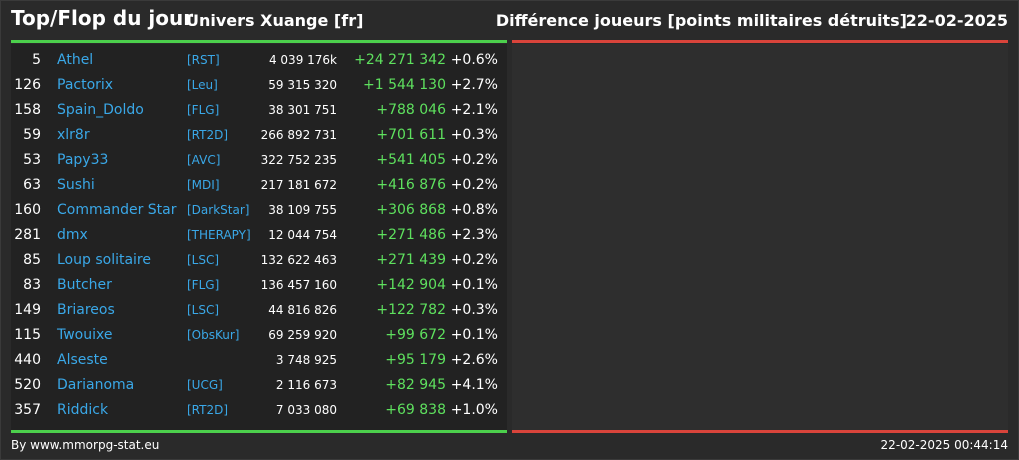  What do you see at coordinates (27, 235) in the screenshot?
I see `player-rank: 281` at bounding box center [27, 235].